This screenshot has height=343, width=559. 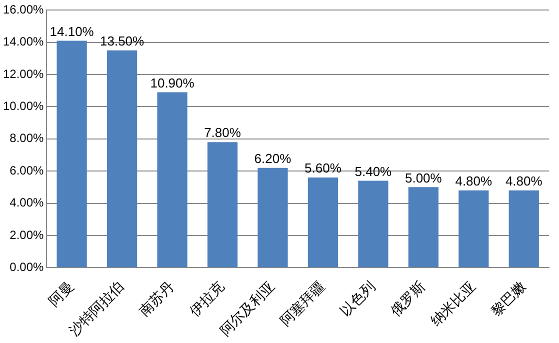 I want to click on data-label: 6.20%, so click(x=273, y=158).